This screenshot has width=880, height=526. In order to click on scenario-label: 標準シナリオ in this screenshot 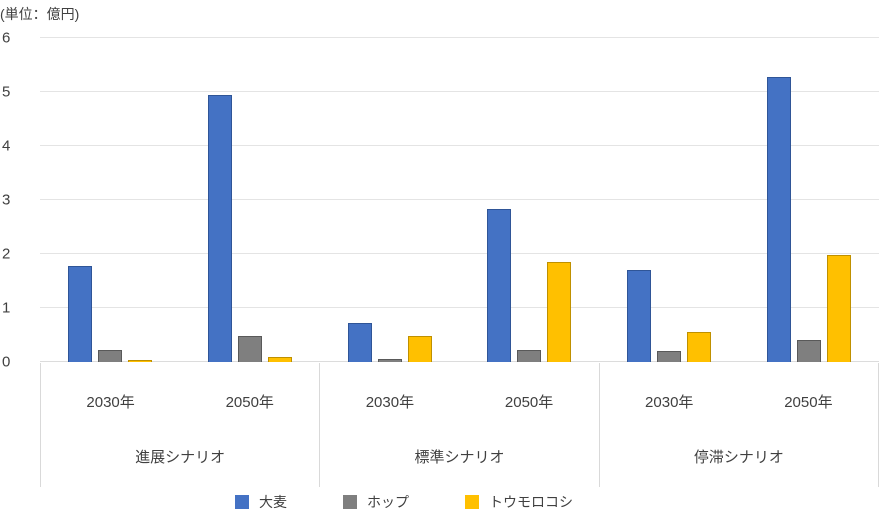, I will do `click(459, 457)`.